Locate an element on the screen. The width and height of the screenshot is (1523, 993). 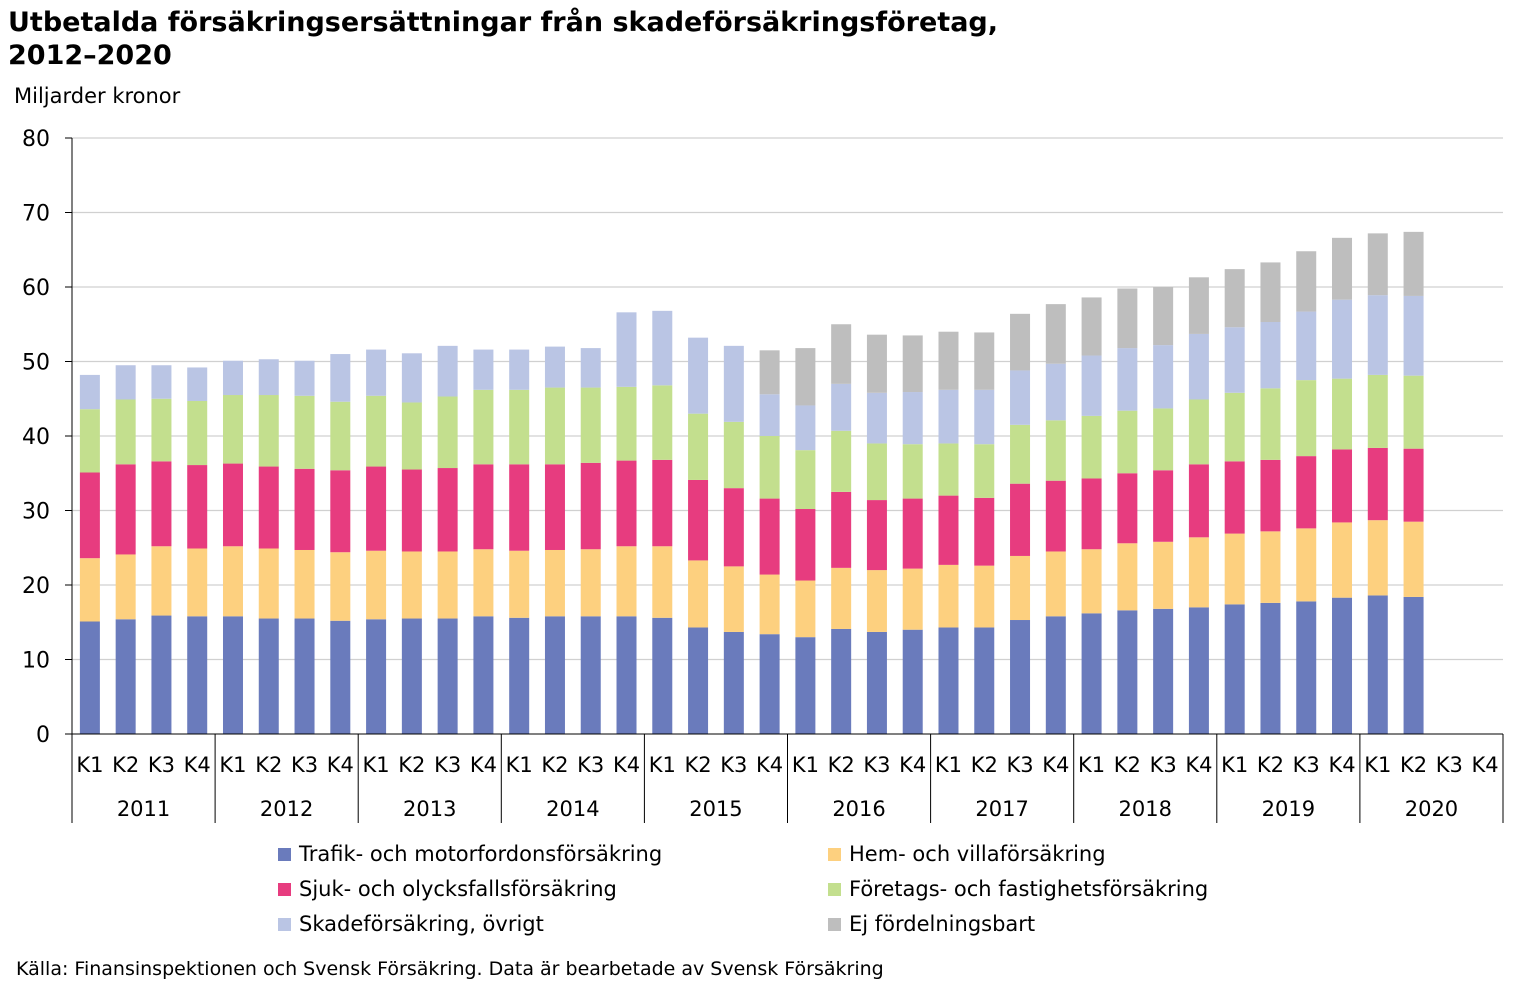
y-tick-label: 30 is located at coordinates (36, 512).